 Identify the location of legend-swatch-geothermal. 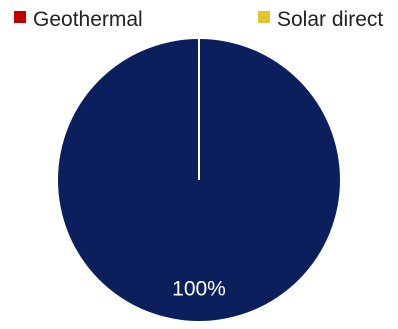
(20, 17).